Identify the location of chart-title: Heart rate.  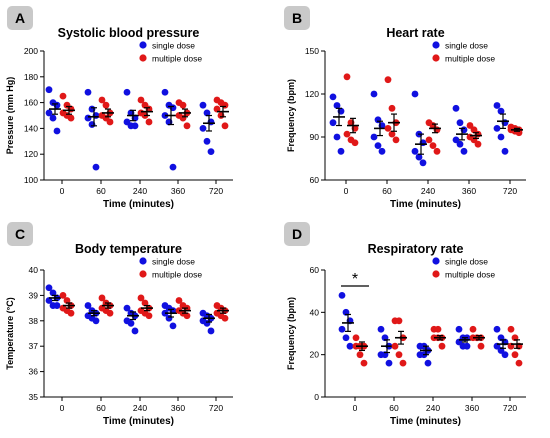
(415, 33).